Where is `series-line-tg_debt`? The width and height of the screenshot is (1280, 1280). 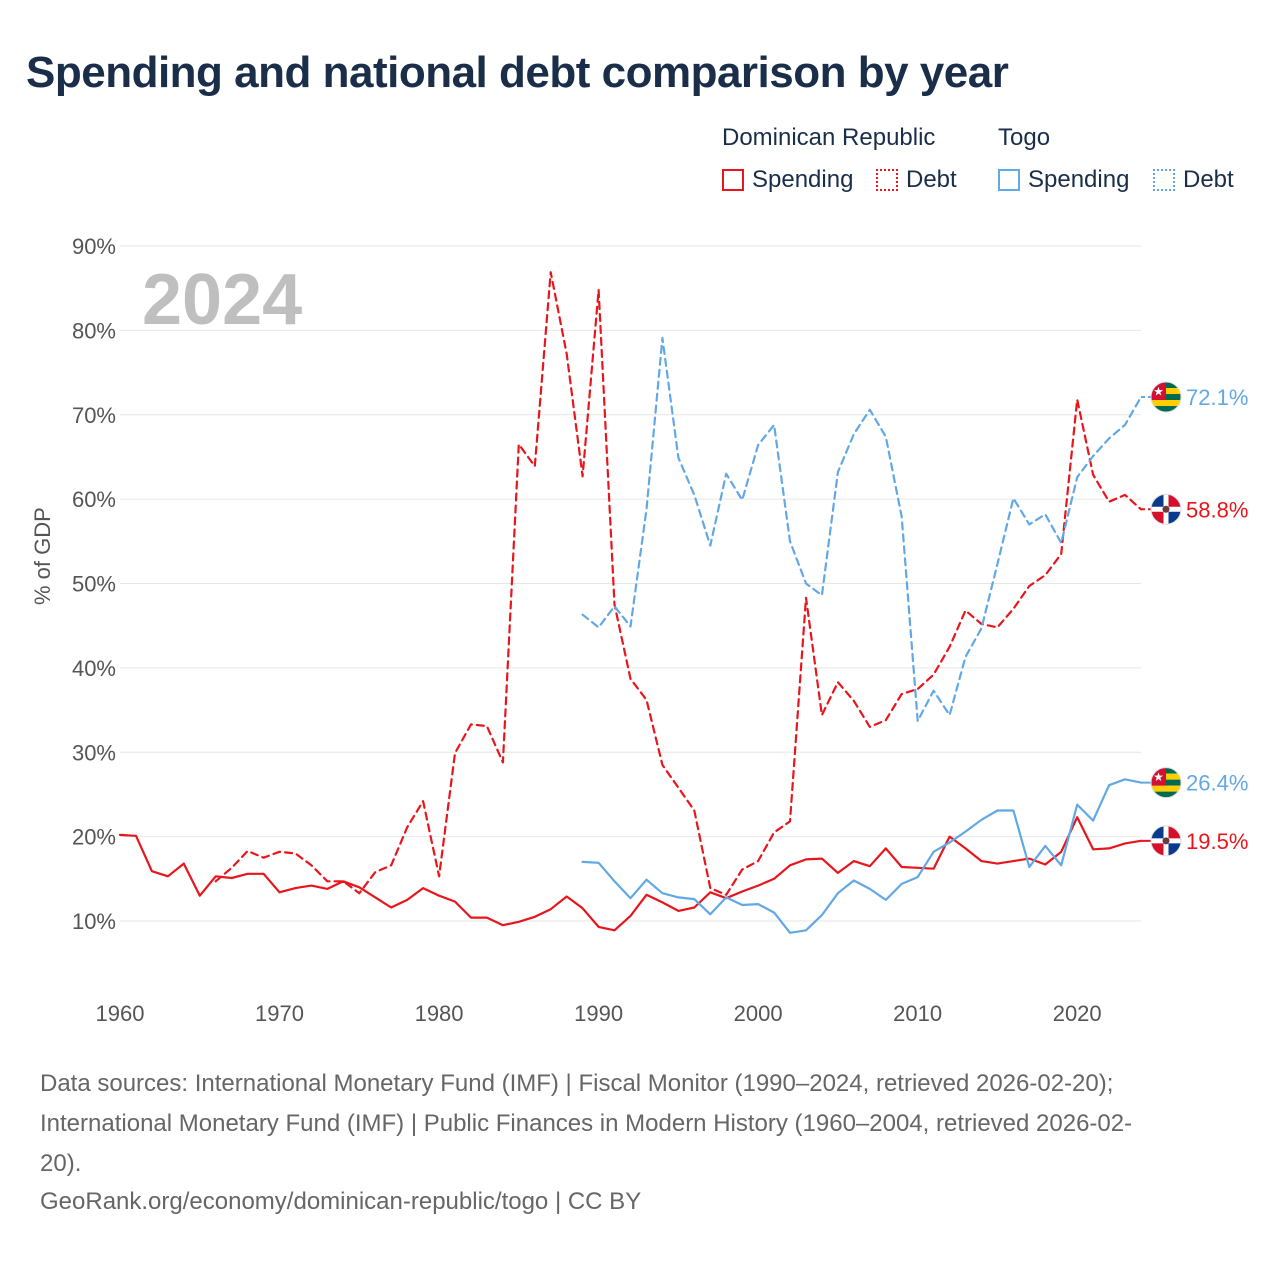
series-line-tg_debt is located at coordinates (862, 529).